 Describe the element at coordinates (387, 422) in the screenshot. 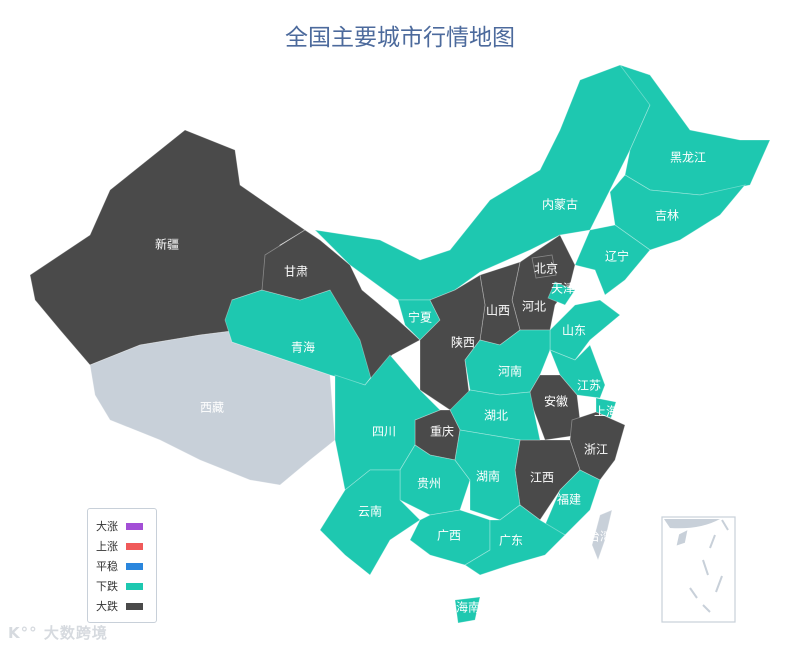

I see `region-四川` at that location.